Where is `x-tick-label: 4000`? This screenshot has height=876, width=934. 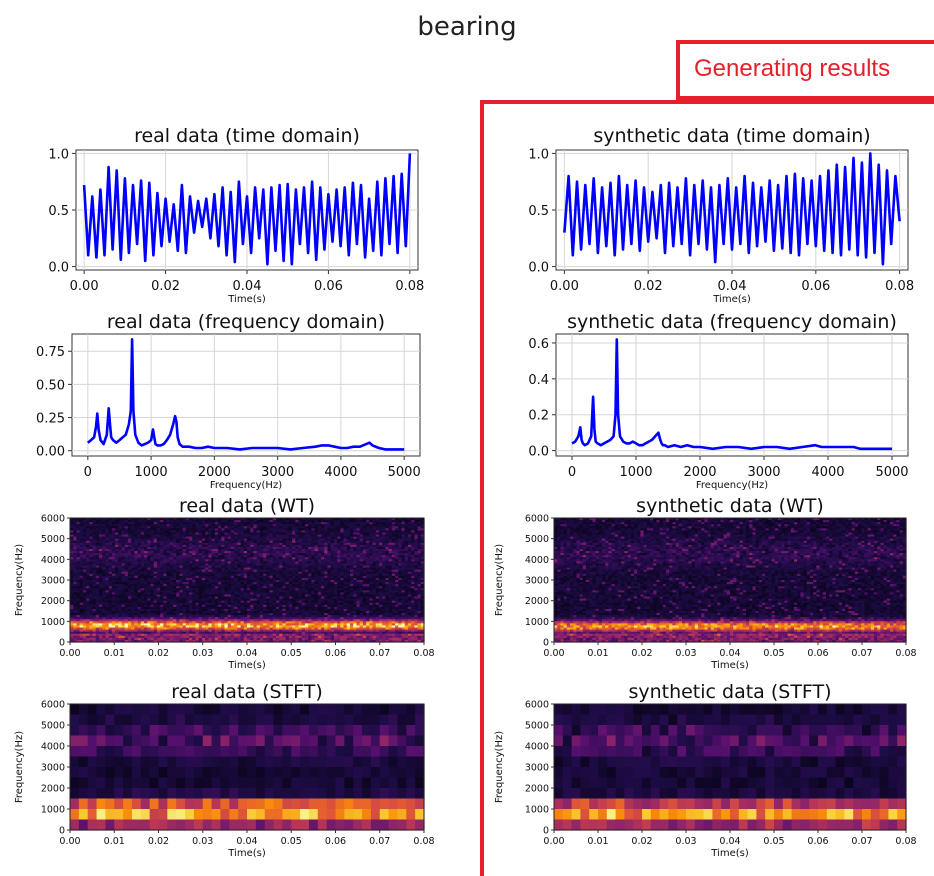 x-tick-label: 4000 is located at coordinates (827, 472).